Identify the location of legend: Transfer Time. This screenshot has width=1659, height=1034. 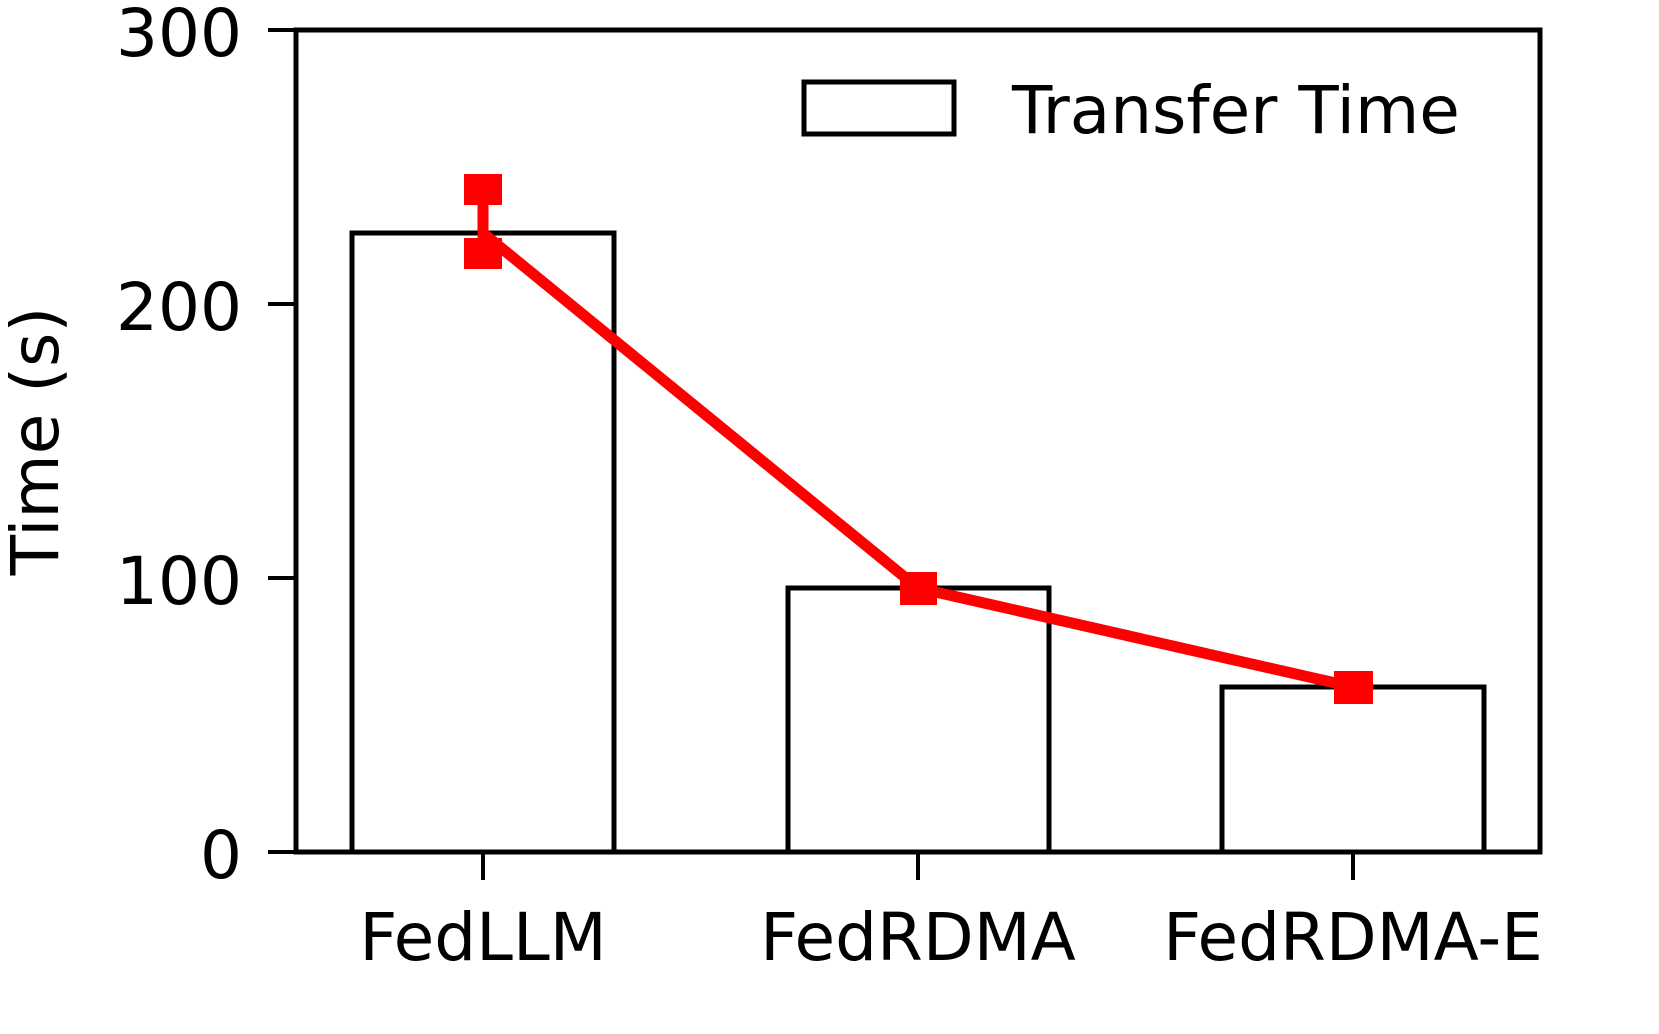
(1130, 110).